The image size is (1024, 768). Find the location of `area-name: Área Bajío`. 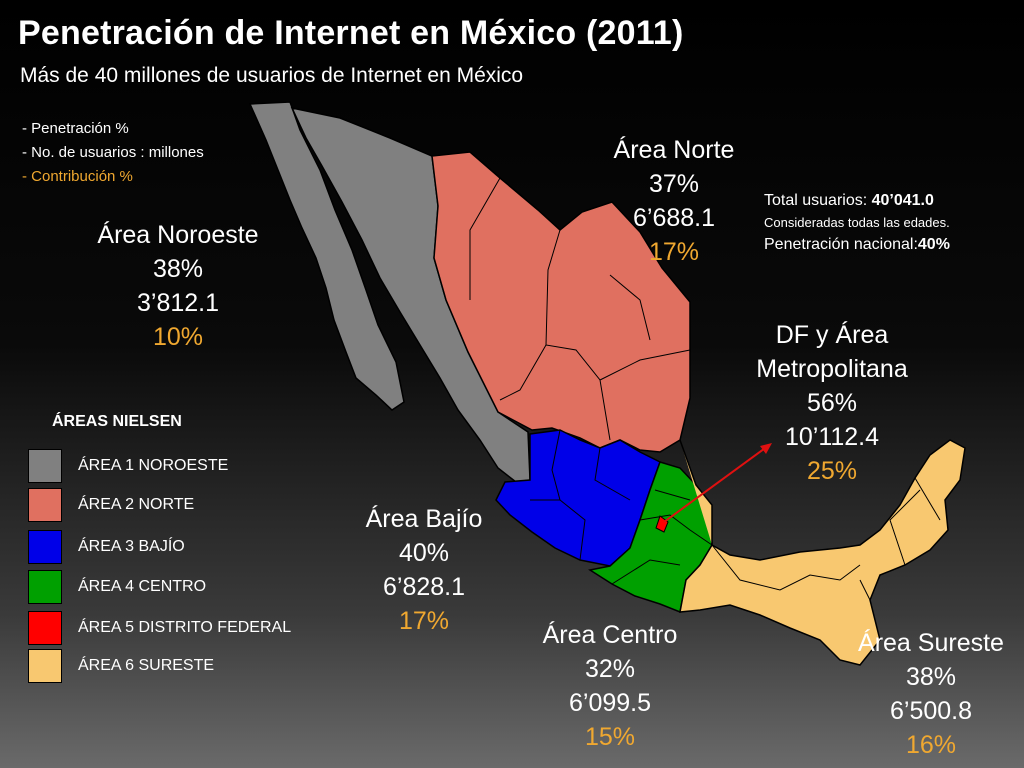

area-name: Área Bajío is located at coordinates (424, 519).